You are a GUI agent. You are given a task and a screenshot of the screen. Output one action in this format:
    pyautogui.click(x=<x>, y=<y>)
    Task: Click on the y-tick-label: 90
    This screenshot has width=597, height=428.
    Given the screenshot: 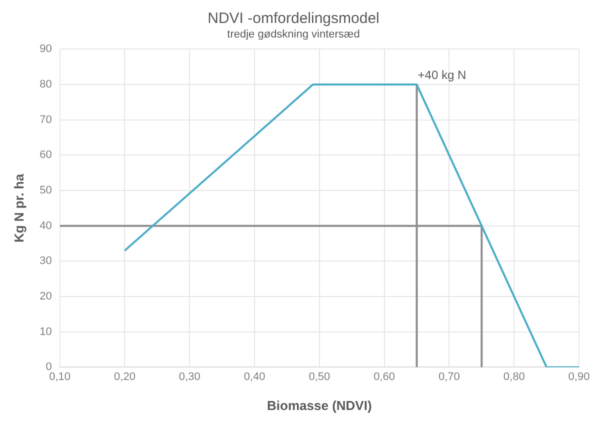 What is the action you would take?
    pyautogui.click(x=46, y=49)
    